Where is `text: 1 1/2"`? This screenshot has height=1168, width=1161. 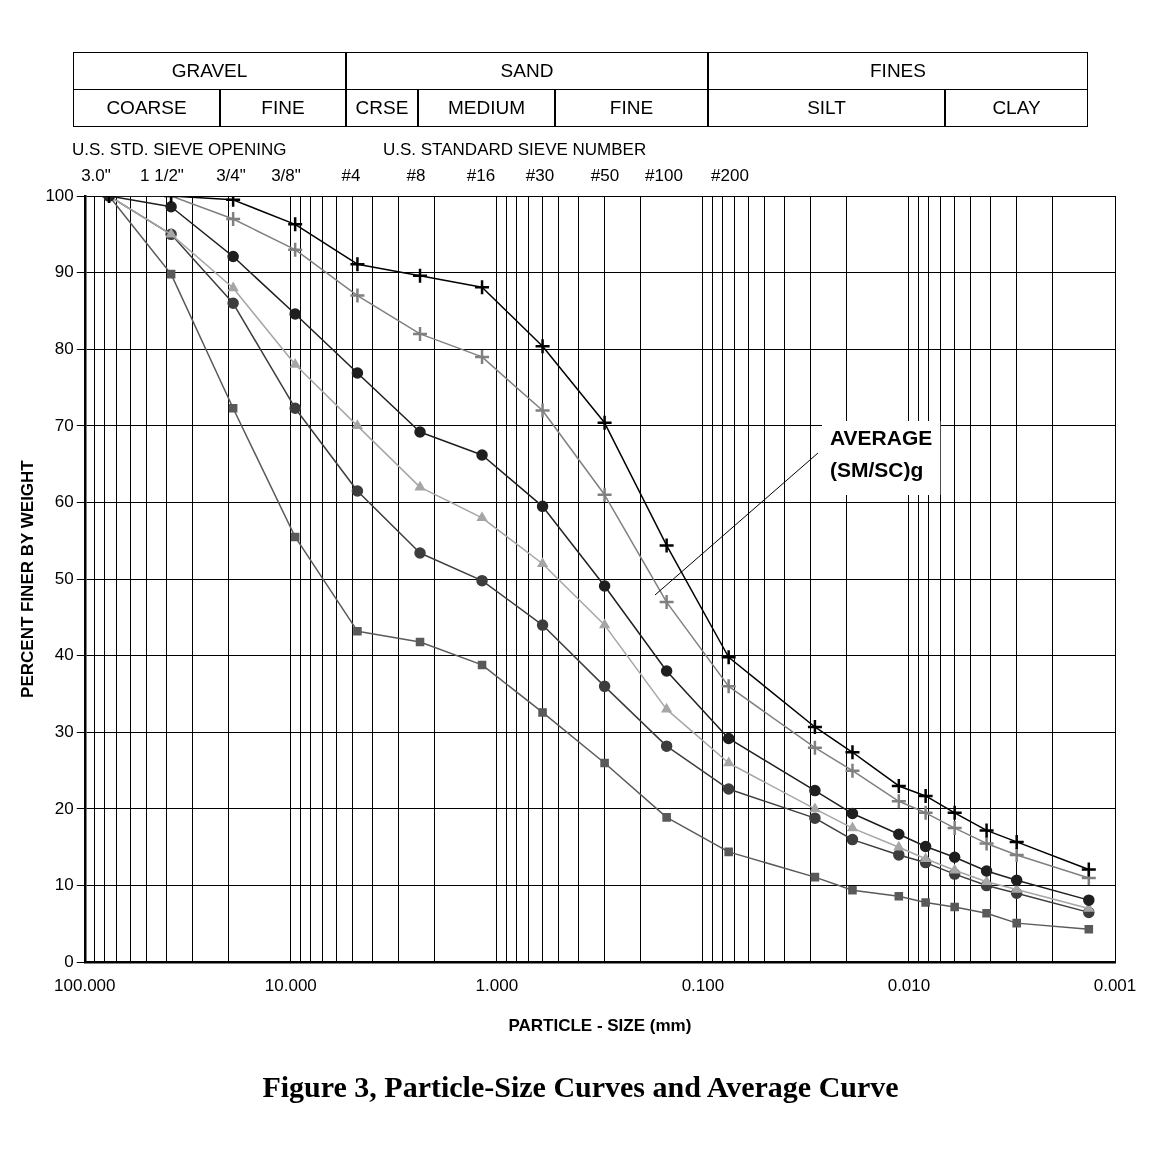 text: 1 1/2" is located at coordinates (162, 176).